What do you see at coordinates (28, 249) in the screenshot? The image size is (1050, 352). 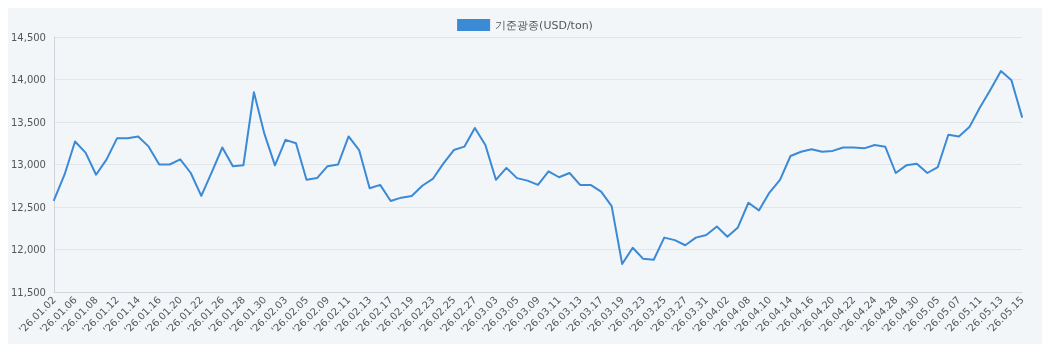 I see `y-tick-label: 12,000` at bounding box center [28, 249].